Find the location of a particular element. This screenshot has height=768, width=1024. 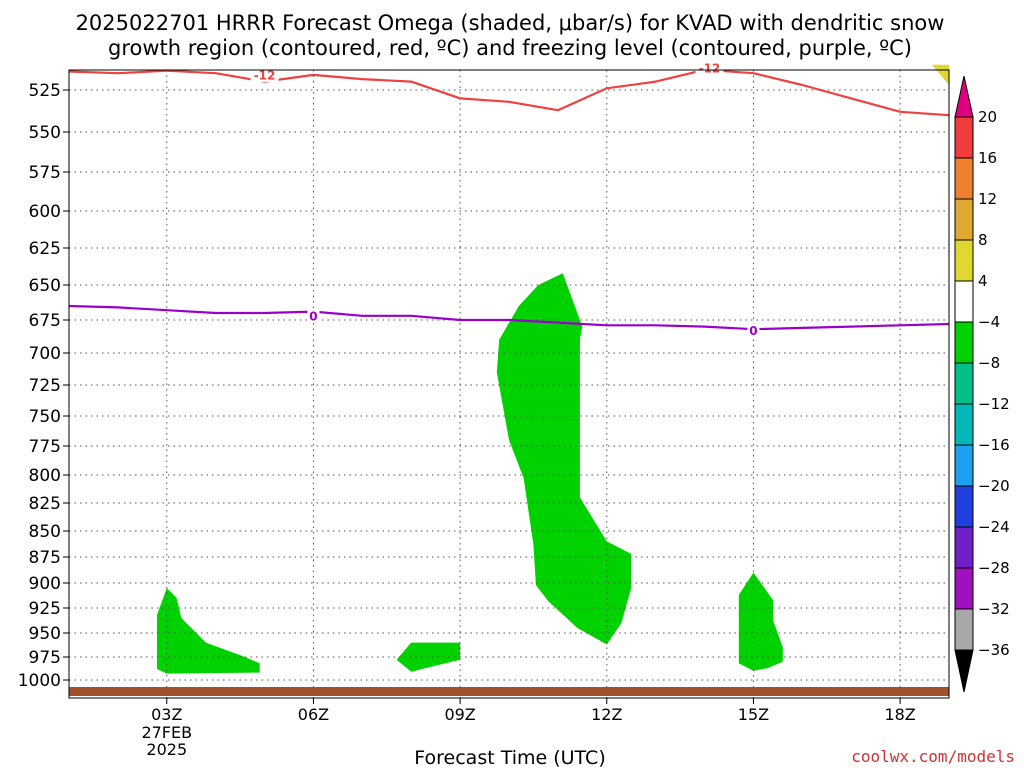

y-tick-label-975: 975 is located at coordinates (45, 658).